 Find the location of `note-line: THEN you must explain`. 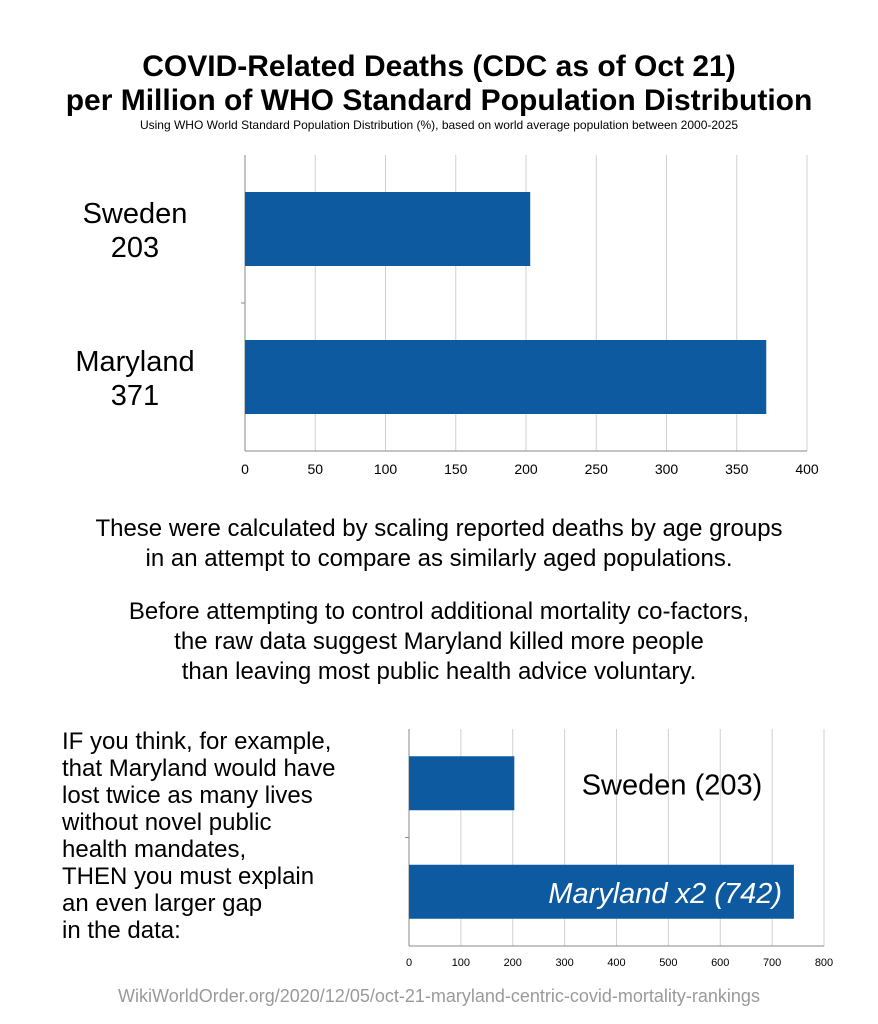

note-line: THEN you must explain is located at coordinates (188, 876).